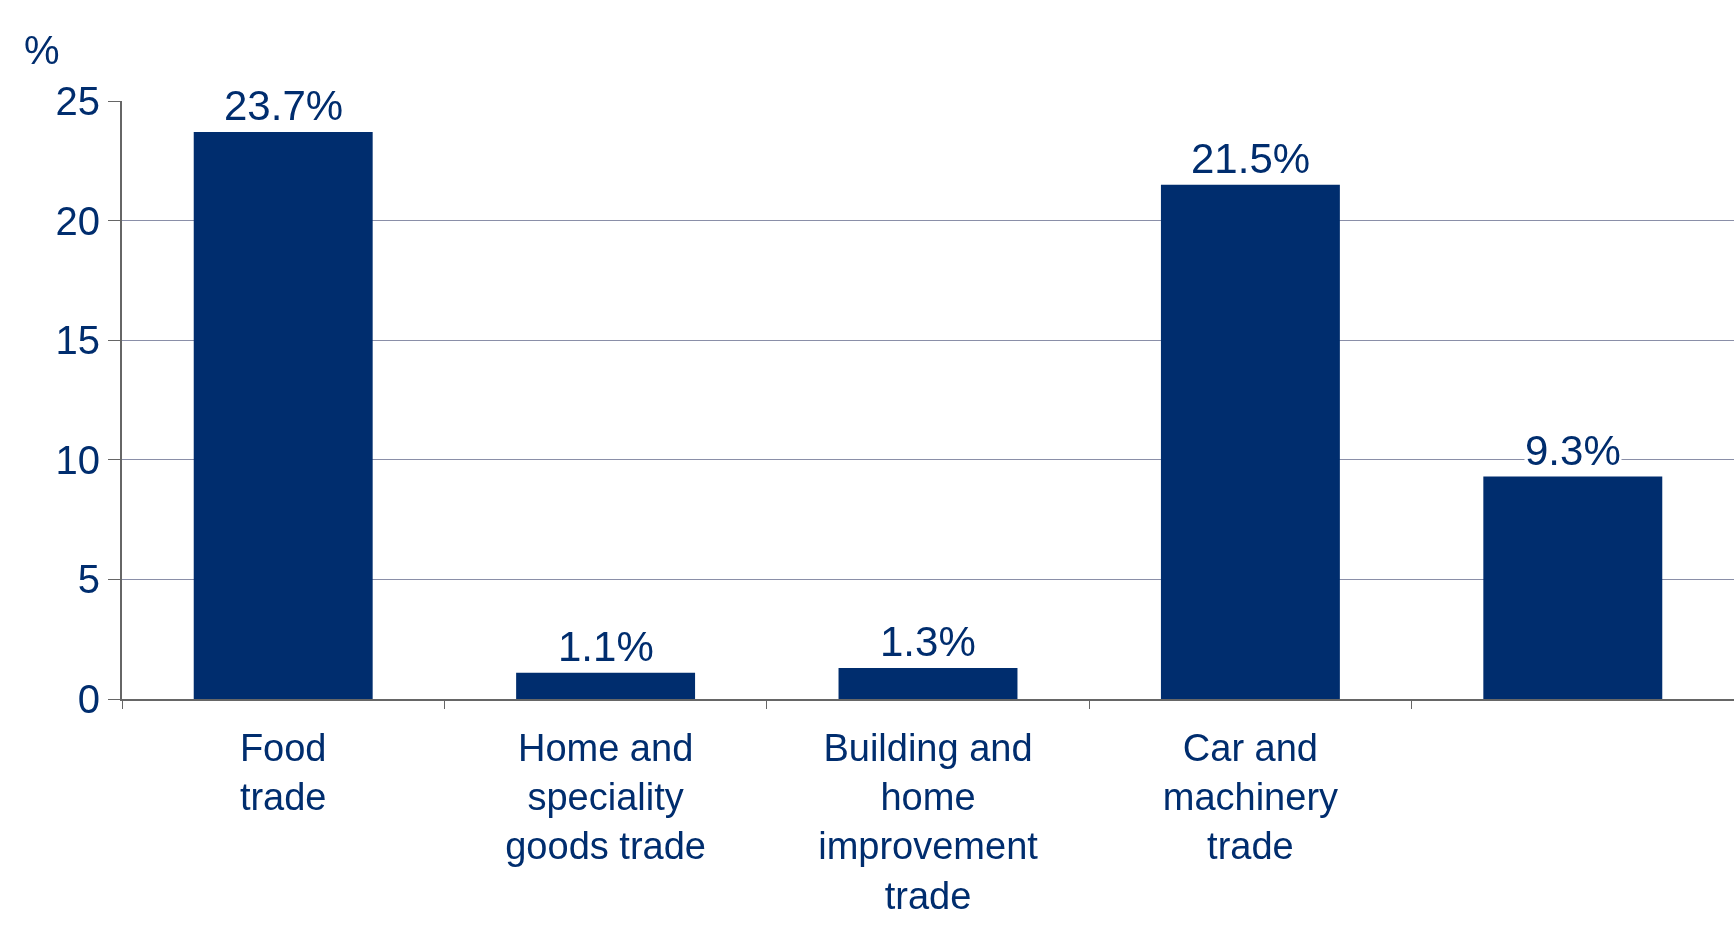 This screenshot has width=1734, height=926. What do you see at coordinates (605, 797) in the screenshot?
I see `x-tick-label: Home and speciality goods trade` at bounding box center [605, 797].